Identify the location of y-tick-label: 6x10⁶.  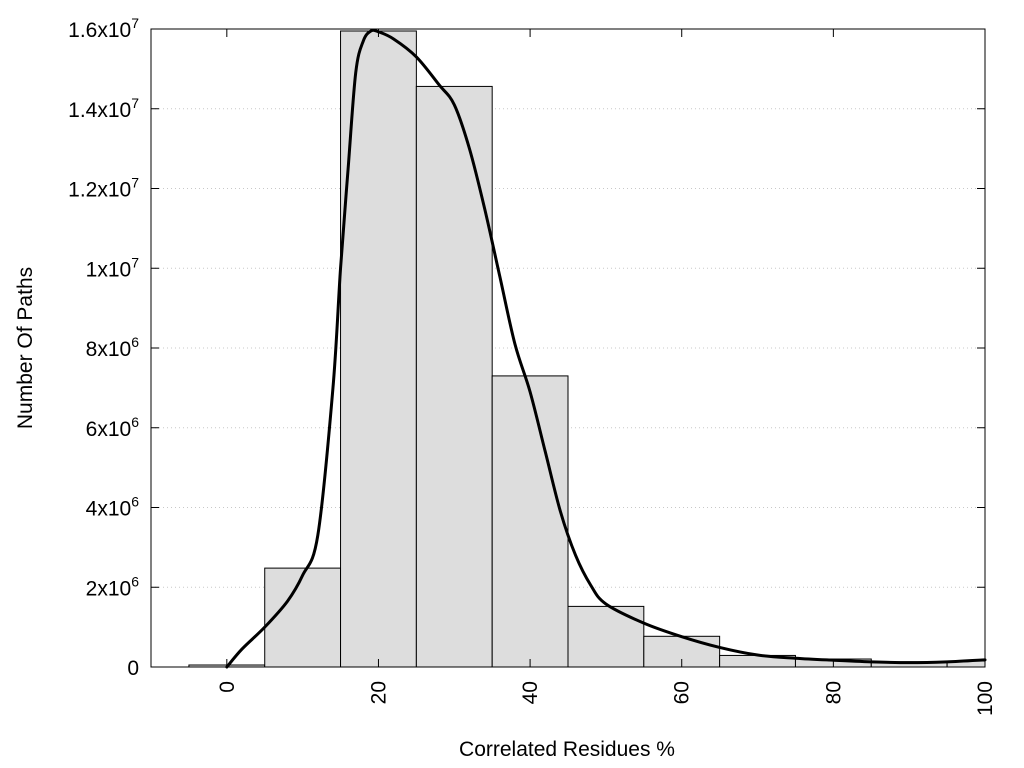
(113, 427).